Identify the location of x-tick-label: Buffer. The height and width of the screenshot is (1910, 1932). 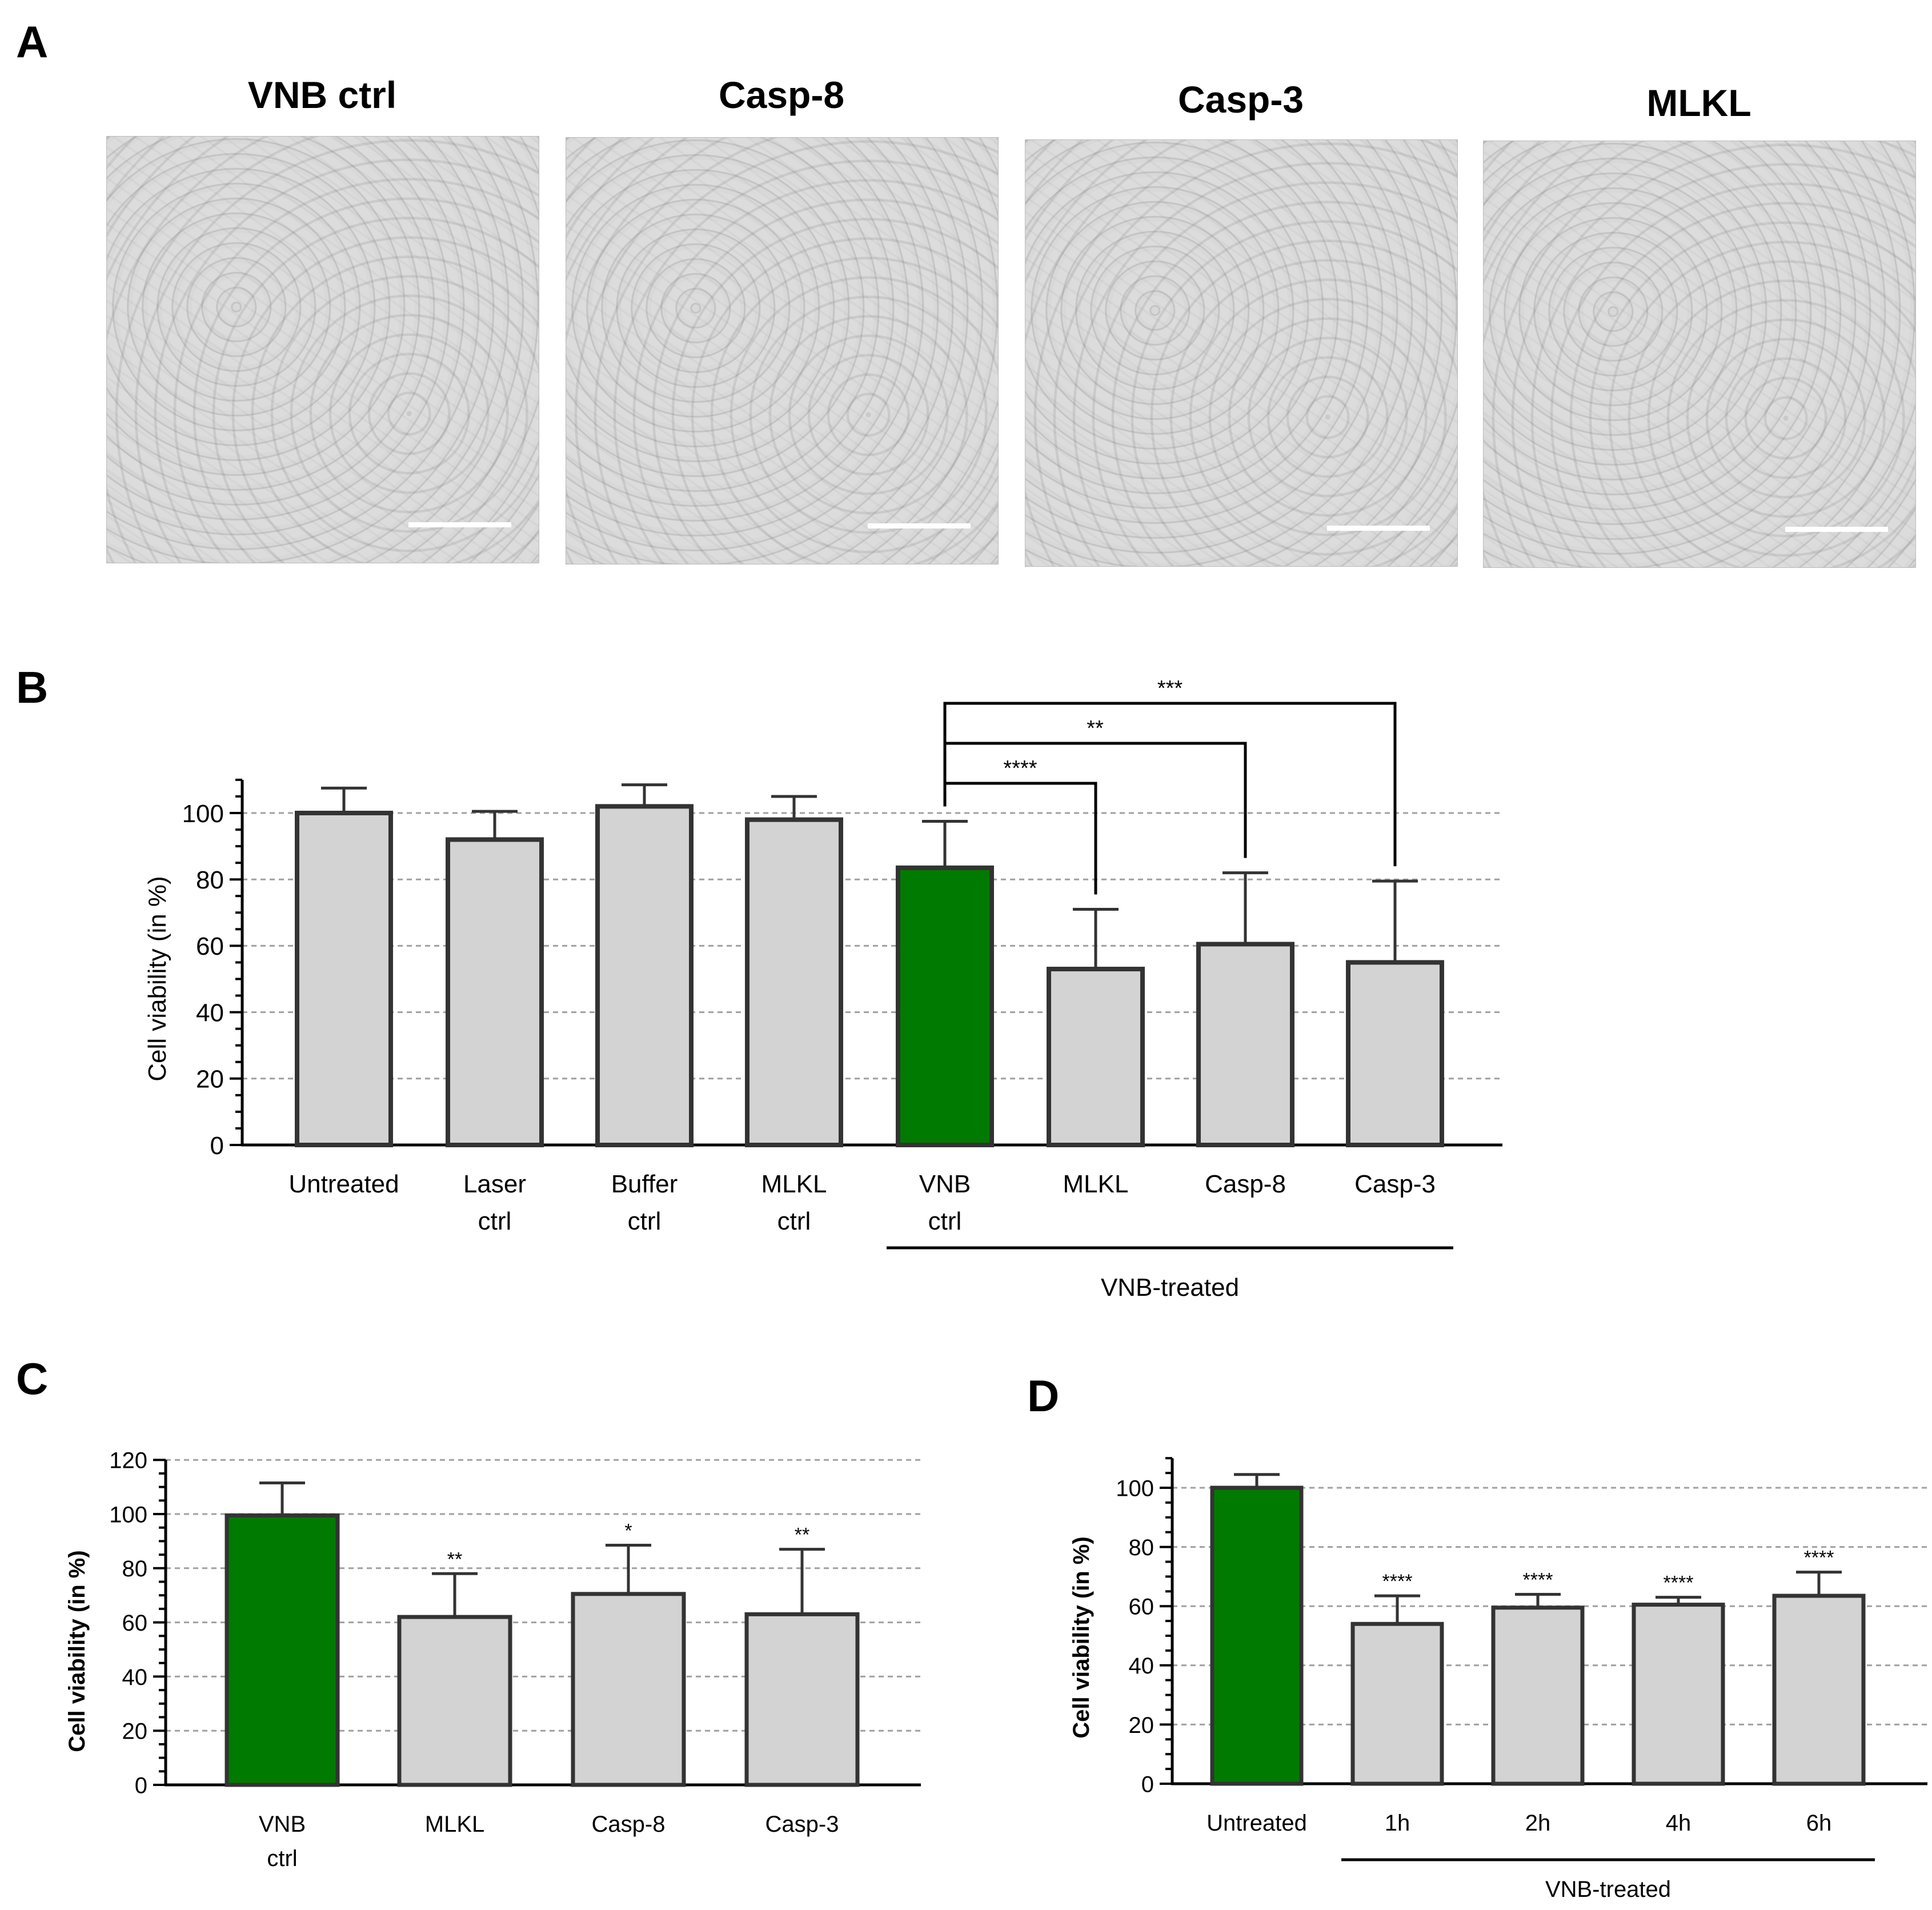
(644, 1184).